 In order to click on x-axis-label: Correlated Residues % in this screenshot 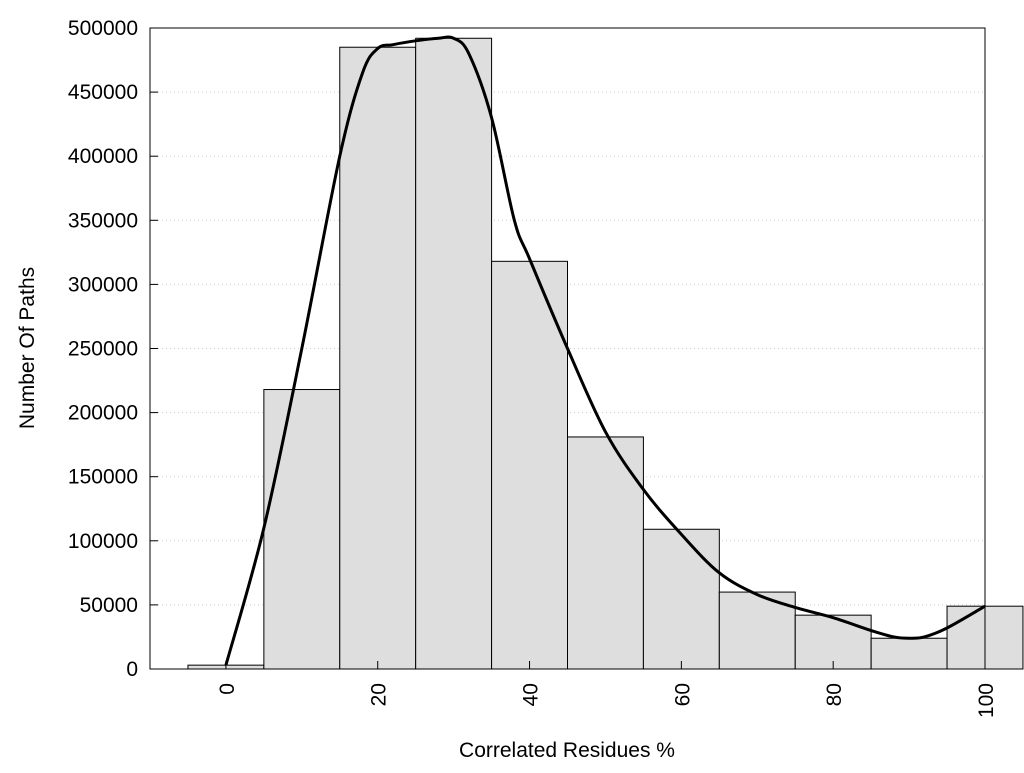, I will do `click(567, 750)`.